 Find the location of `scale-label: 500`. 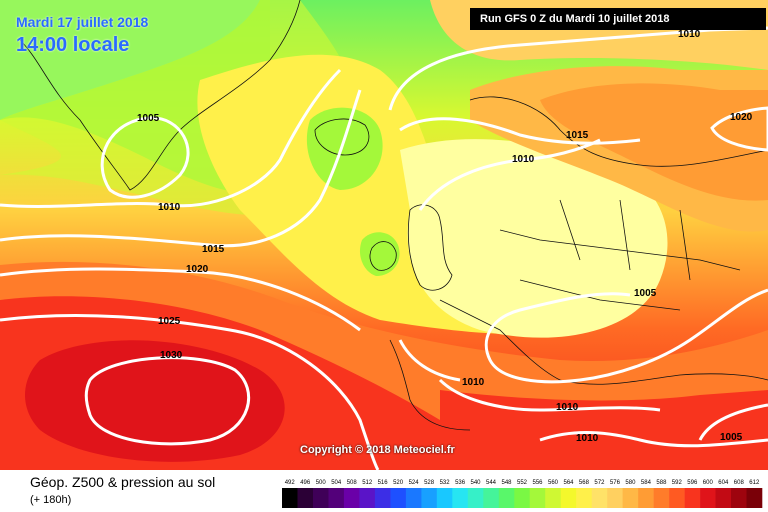

scale-label: 500 is located at coordinates (321, 483).